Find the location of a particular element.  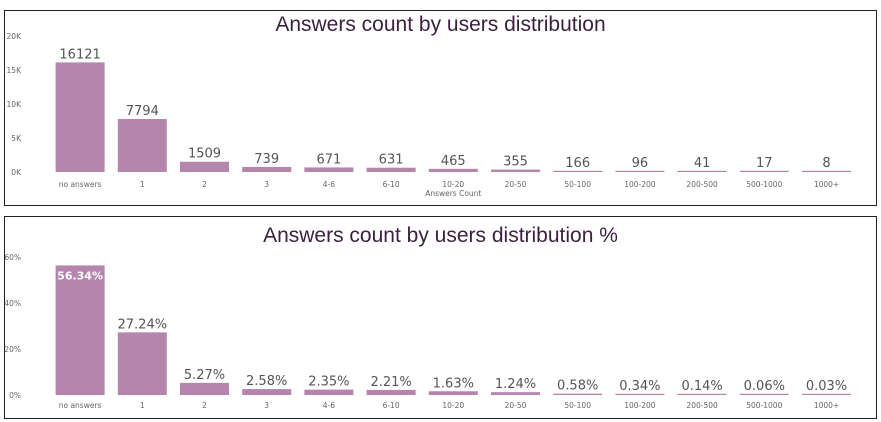

data-label: 1.63% is located at coordinates (453, 383).